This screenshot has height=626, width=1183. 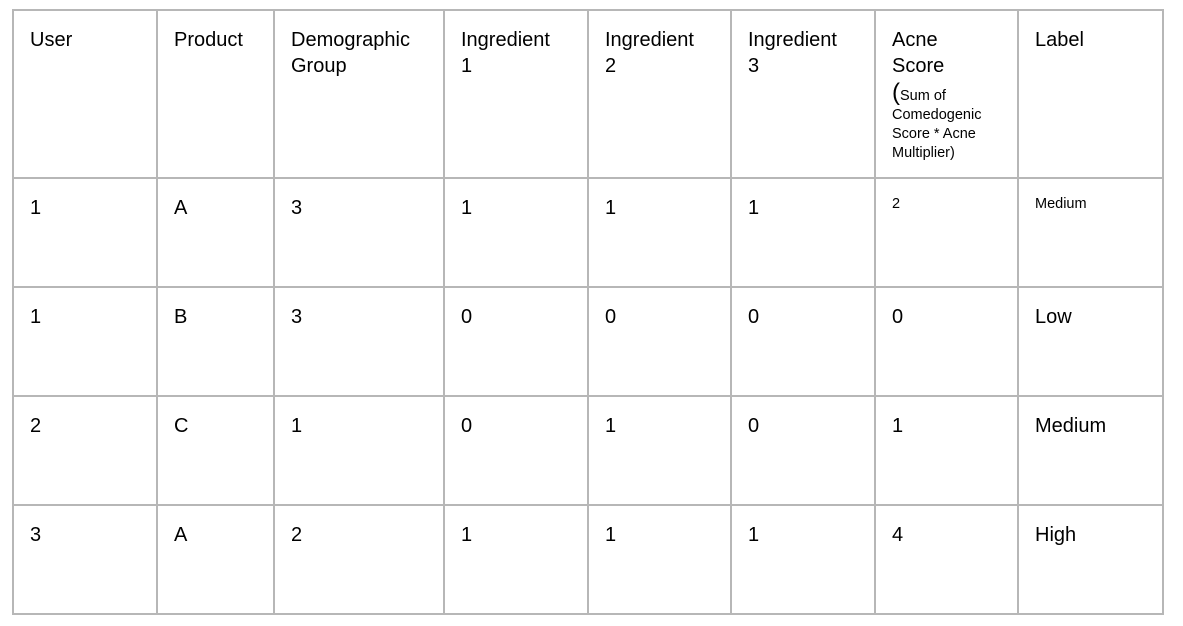 What do you see at coordinates (946, 450) in the screenshot?
I see `cell-acne-score: 1` at bounding box center [946, 450].